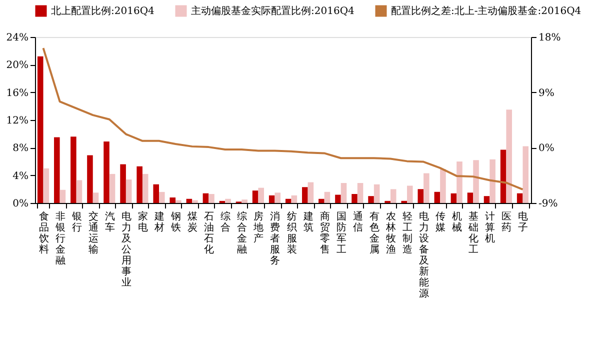  I want to click on x-tick-label: 综合, so click(225, 222).